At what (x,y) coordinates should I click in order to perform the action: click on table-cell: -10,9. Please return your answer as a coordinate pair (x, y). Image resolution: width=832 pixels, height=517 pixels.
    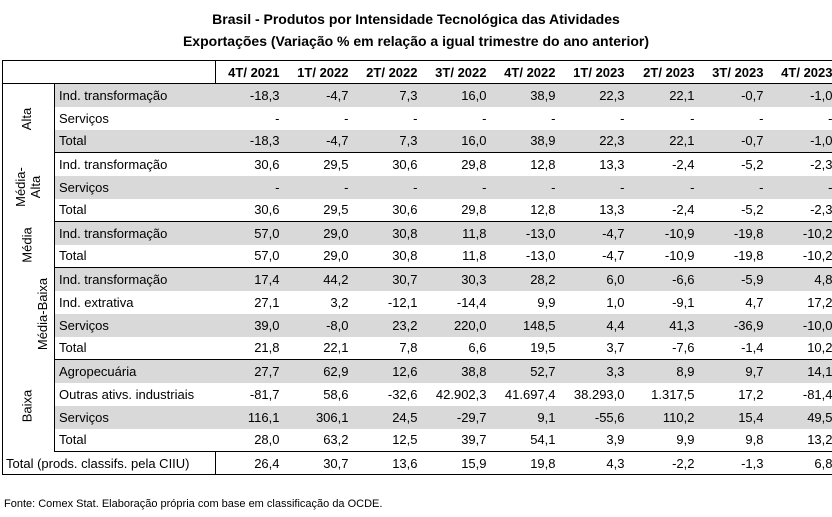
    Looking at the image, I should click on (665, 256).